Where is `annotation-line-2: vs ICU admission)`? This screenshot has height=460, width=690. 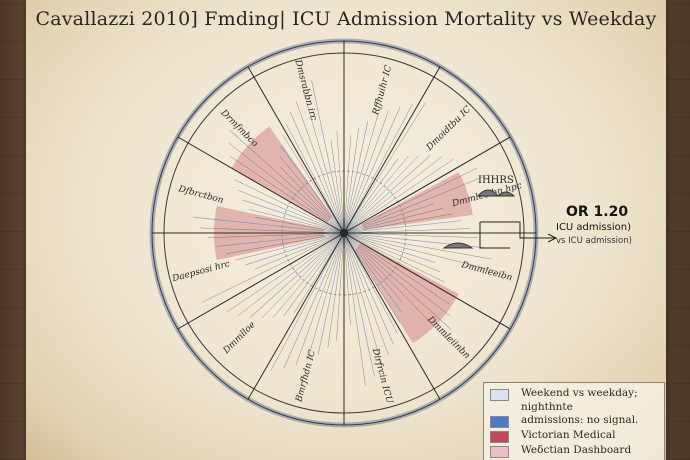 annotation-line-2: vs ICU admission) is located at coordinates (594, 241).